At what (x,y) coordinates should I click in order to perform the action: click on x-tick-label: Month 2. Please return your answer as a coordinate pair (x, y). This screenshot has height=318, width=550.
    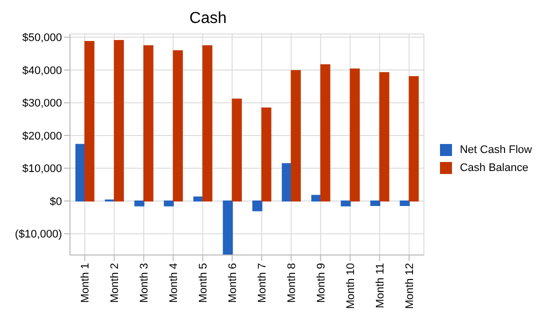
    Looking at the image, I should click on (115, 283).